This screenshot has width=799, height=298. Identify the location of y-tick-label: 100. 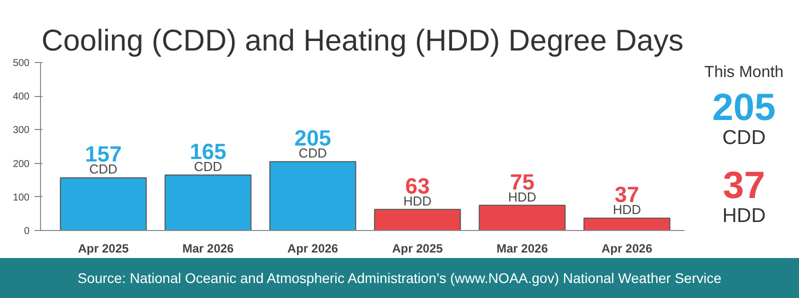
(21, 198).